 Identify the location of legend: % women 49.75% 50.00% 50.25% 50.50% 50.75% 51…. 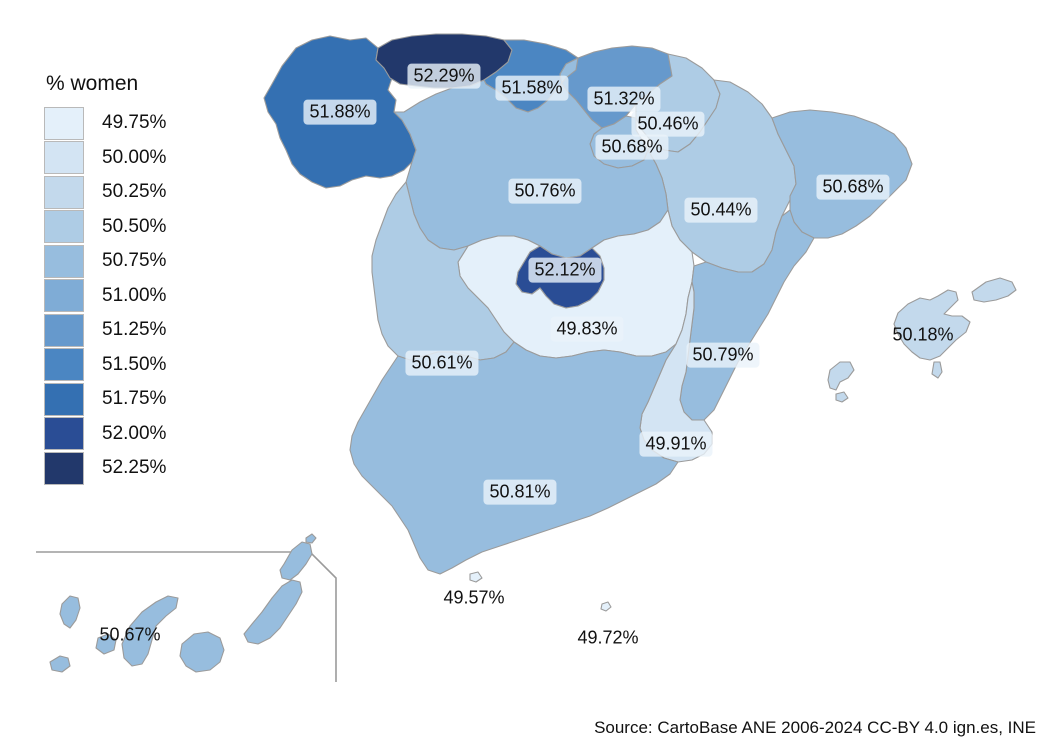
(144, 279).